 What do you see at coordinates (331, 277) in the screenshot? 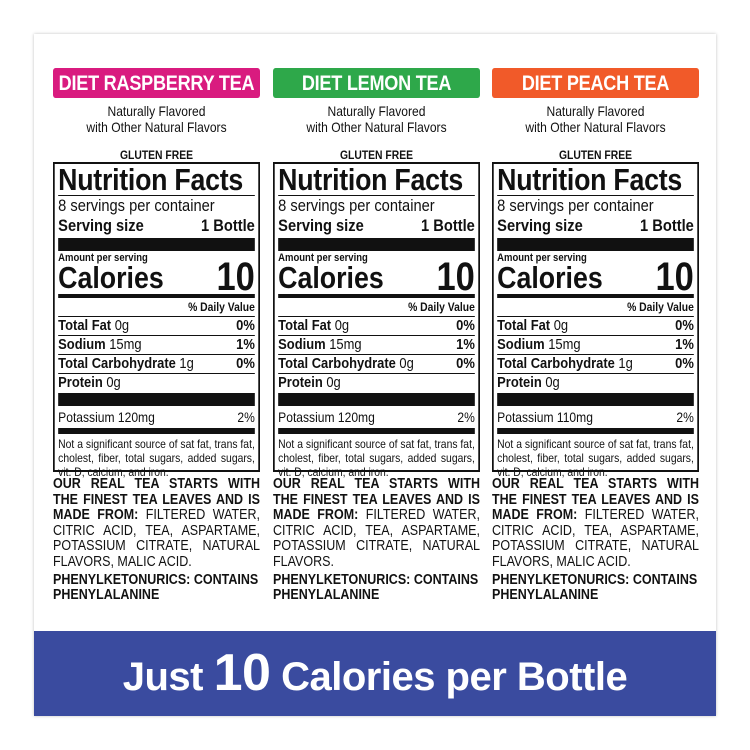
I see `calories-label: Calories` at bounding box center [331, 277].